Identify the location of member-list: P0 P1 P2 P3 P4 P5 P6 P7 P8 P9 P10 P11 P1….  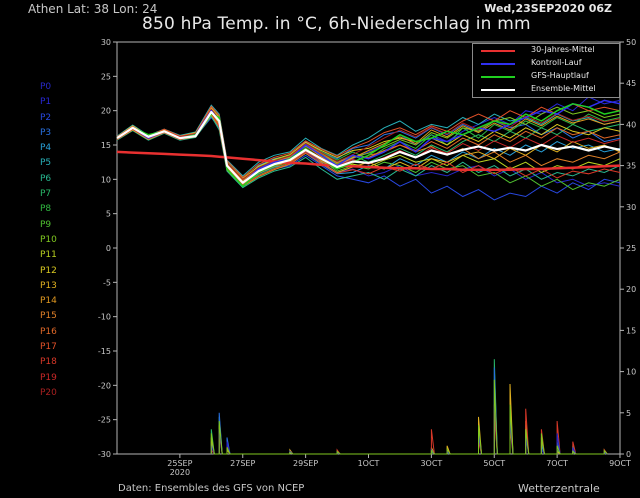
(57, 240).